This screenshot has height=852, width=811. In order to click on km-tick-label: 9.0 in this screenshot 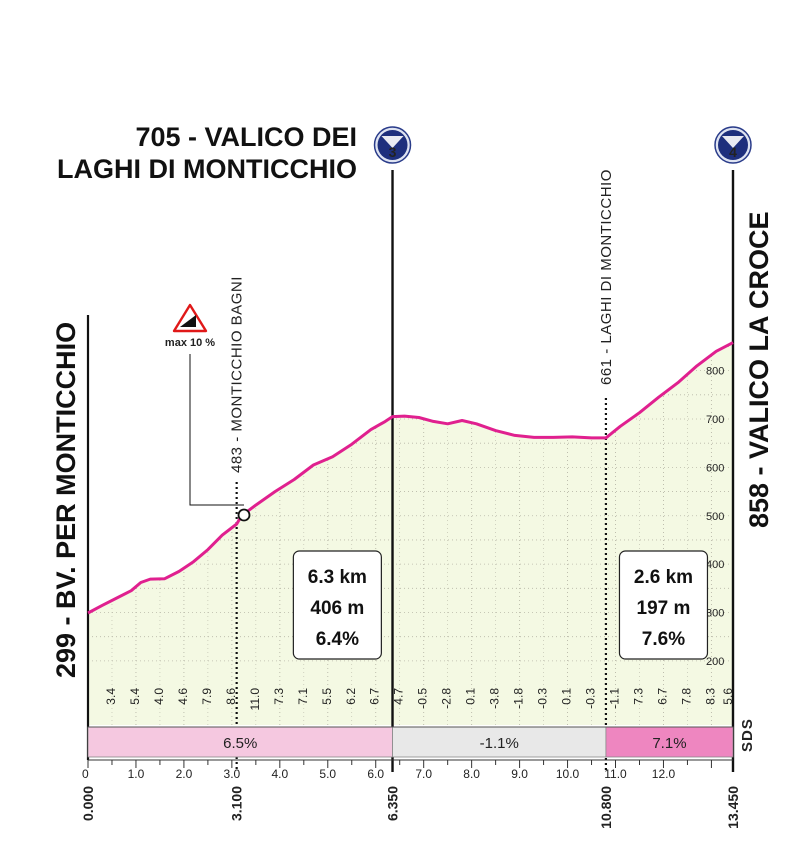, I will do `click(519, 774)`.